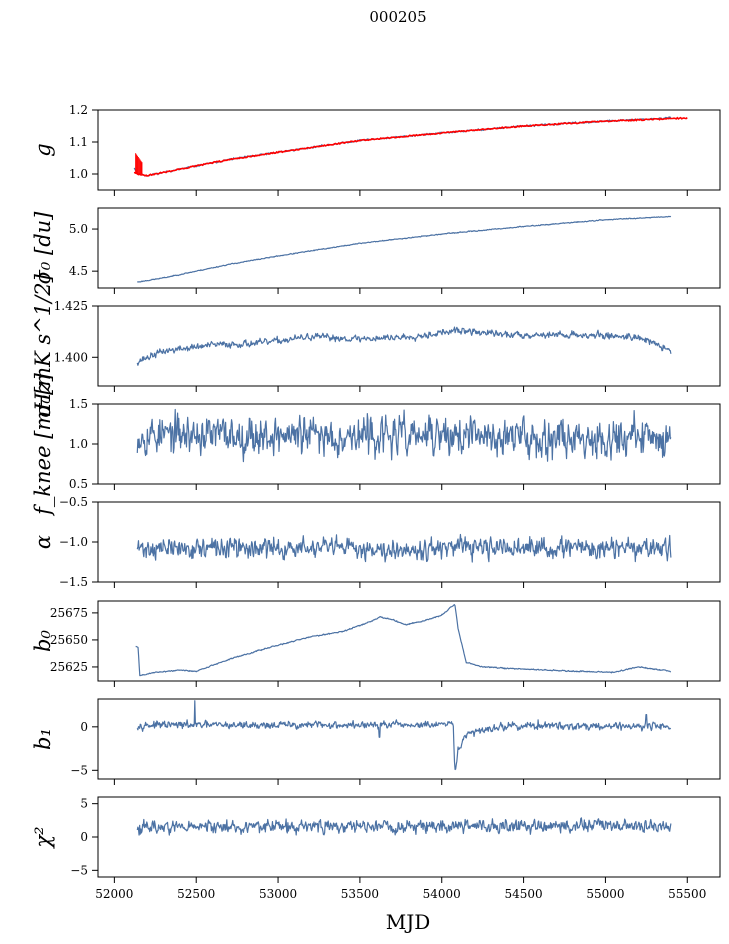 The image size is (729, 944). What do you see at coordinates (43, 542) in the screenshot?
I see `y-axis-label-alpha: α` at bounding box center [43, 542].